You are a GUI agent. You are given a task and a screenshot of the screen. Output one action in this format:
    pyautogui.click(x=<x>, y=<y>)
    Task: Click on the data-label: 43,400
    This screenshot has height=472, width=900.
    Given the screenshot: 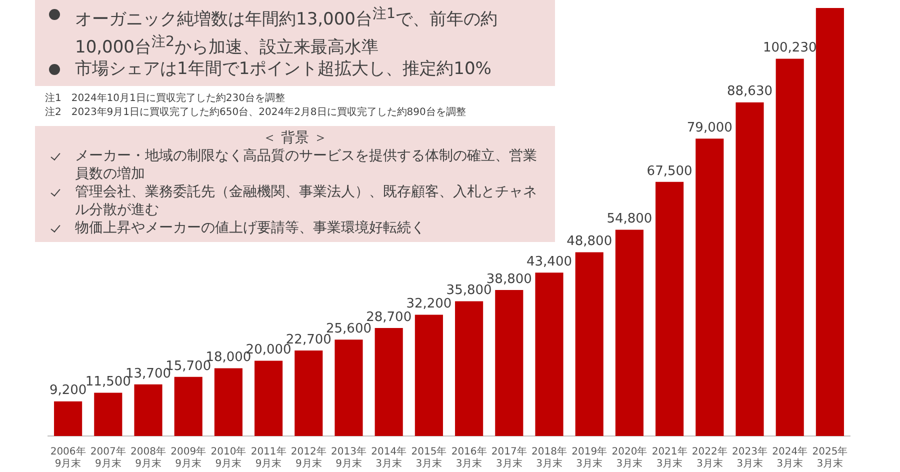 What is the action you would take?
    pyautogui.click(x=549, y=262)
    